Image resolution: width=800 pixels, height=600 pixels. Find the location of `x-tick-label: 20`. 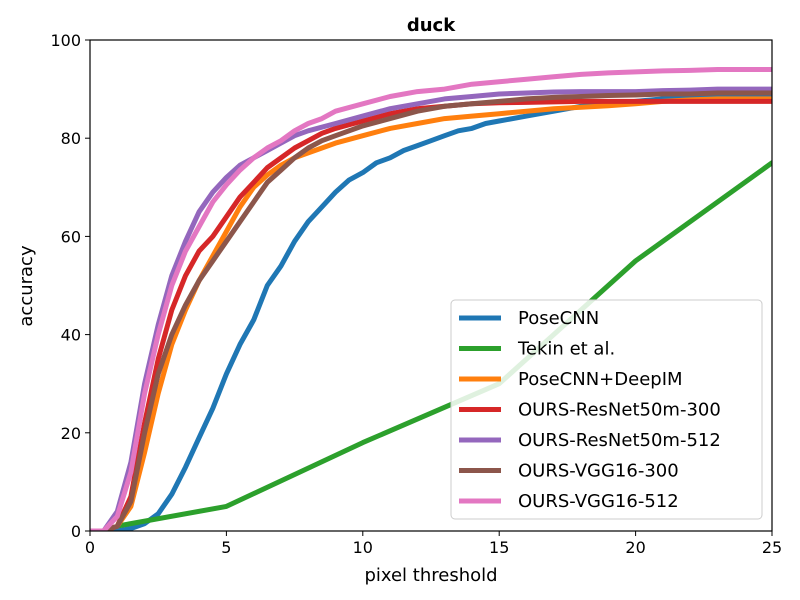

x-tick-label: 20 is located at coordinates (635, 547).